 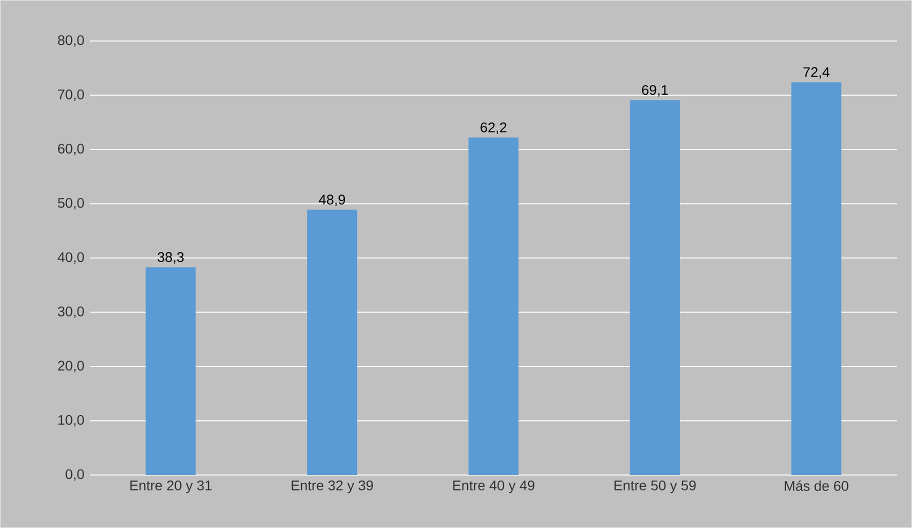 What do you see at coordinates (493, 128) in the screenshot?
I see `data-label: 62,2` at bounding box center [493, 128].